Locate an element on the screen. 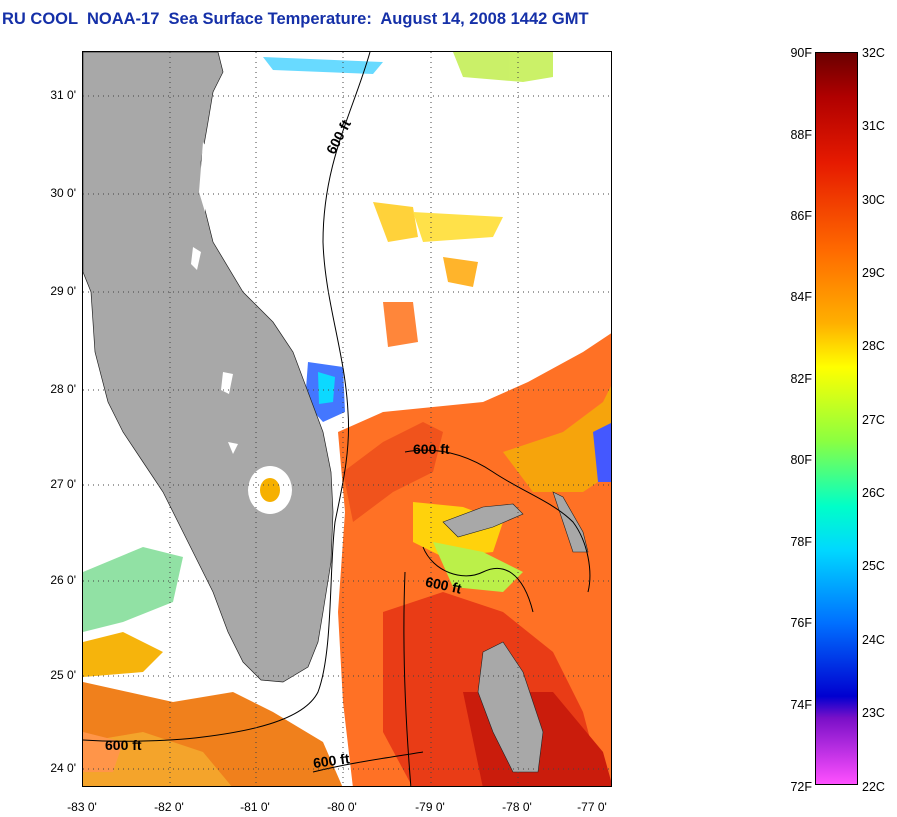 Image resolution: width=897 pixels, height=817 pixels. lat-label: 29 0' is located at coordinates (63, 291).